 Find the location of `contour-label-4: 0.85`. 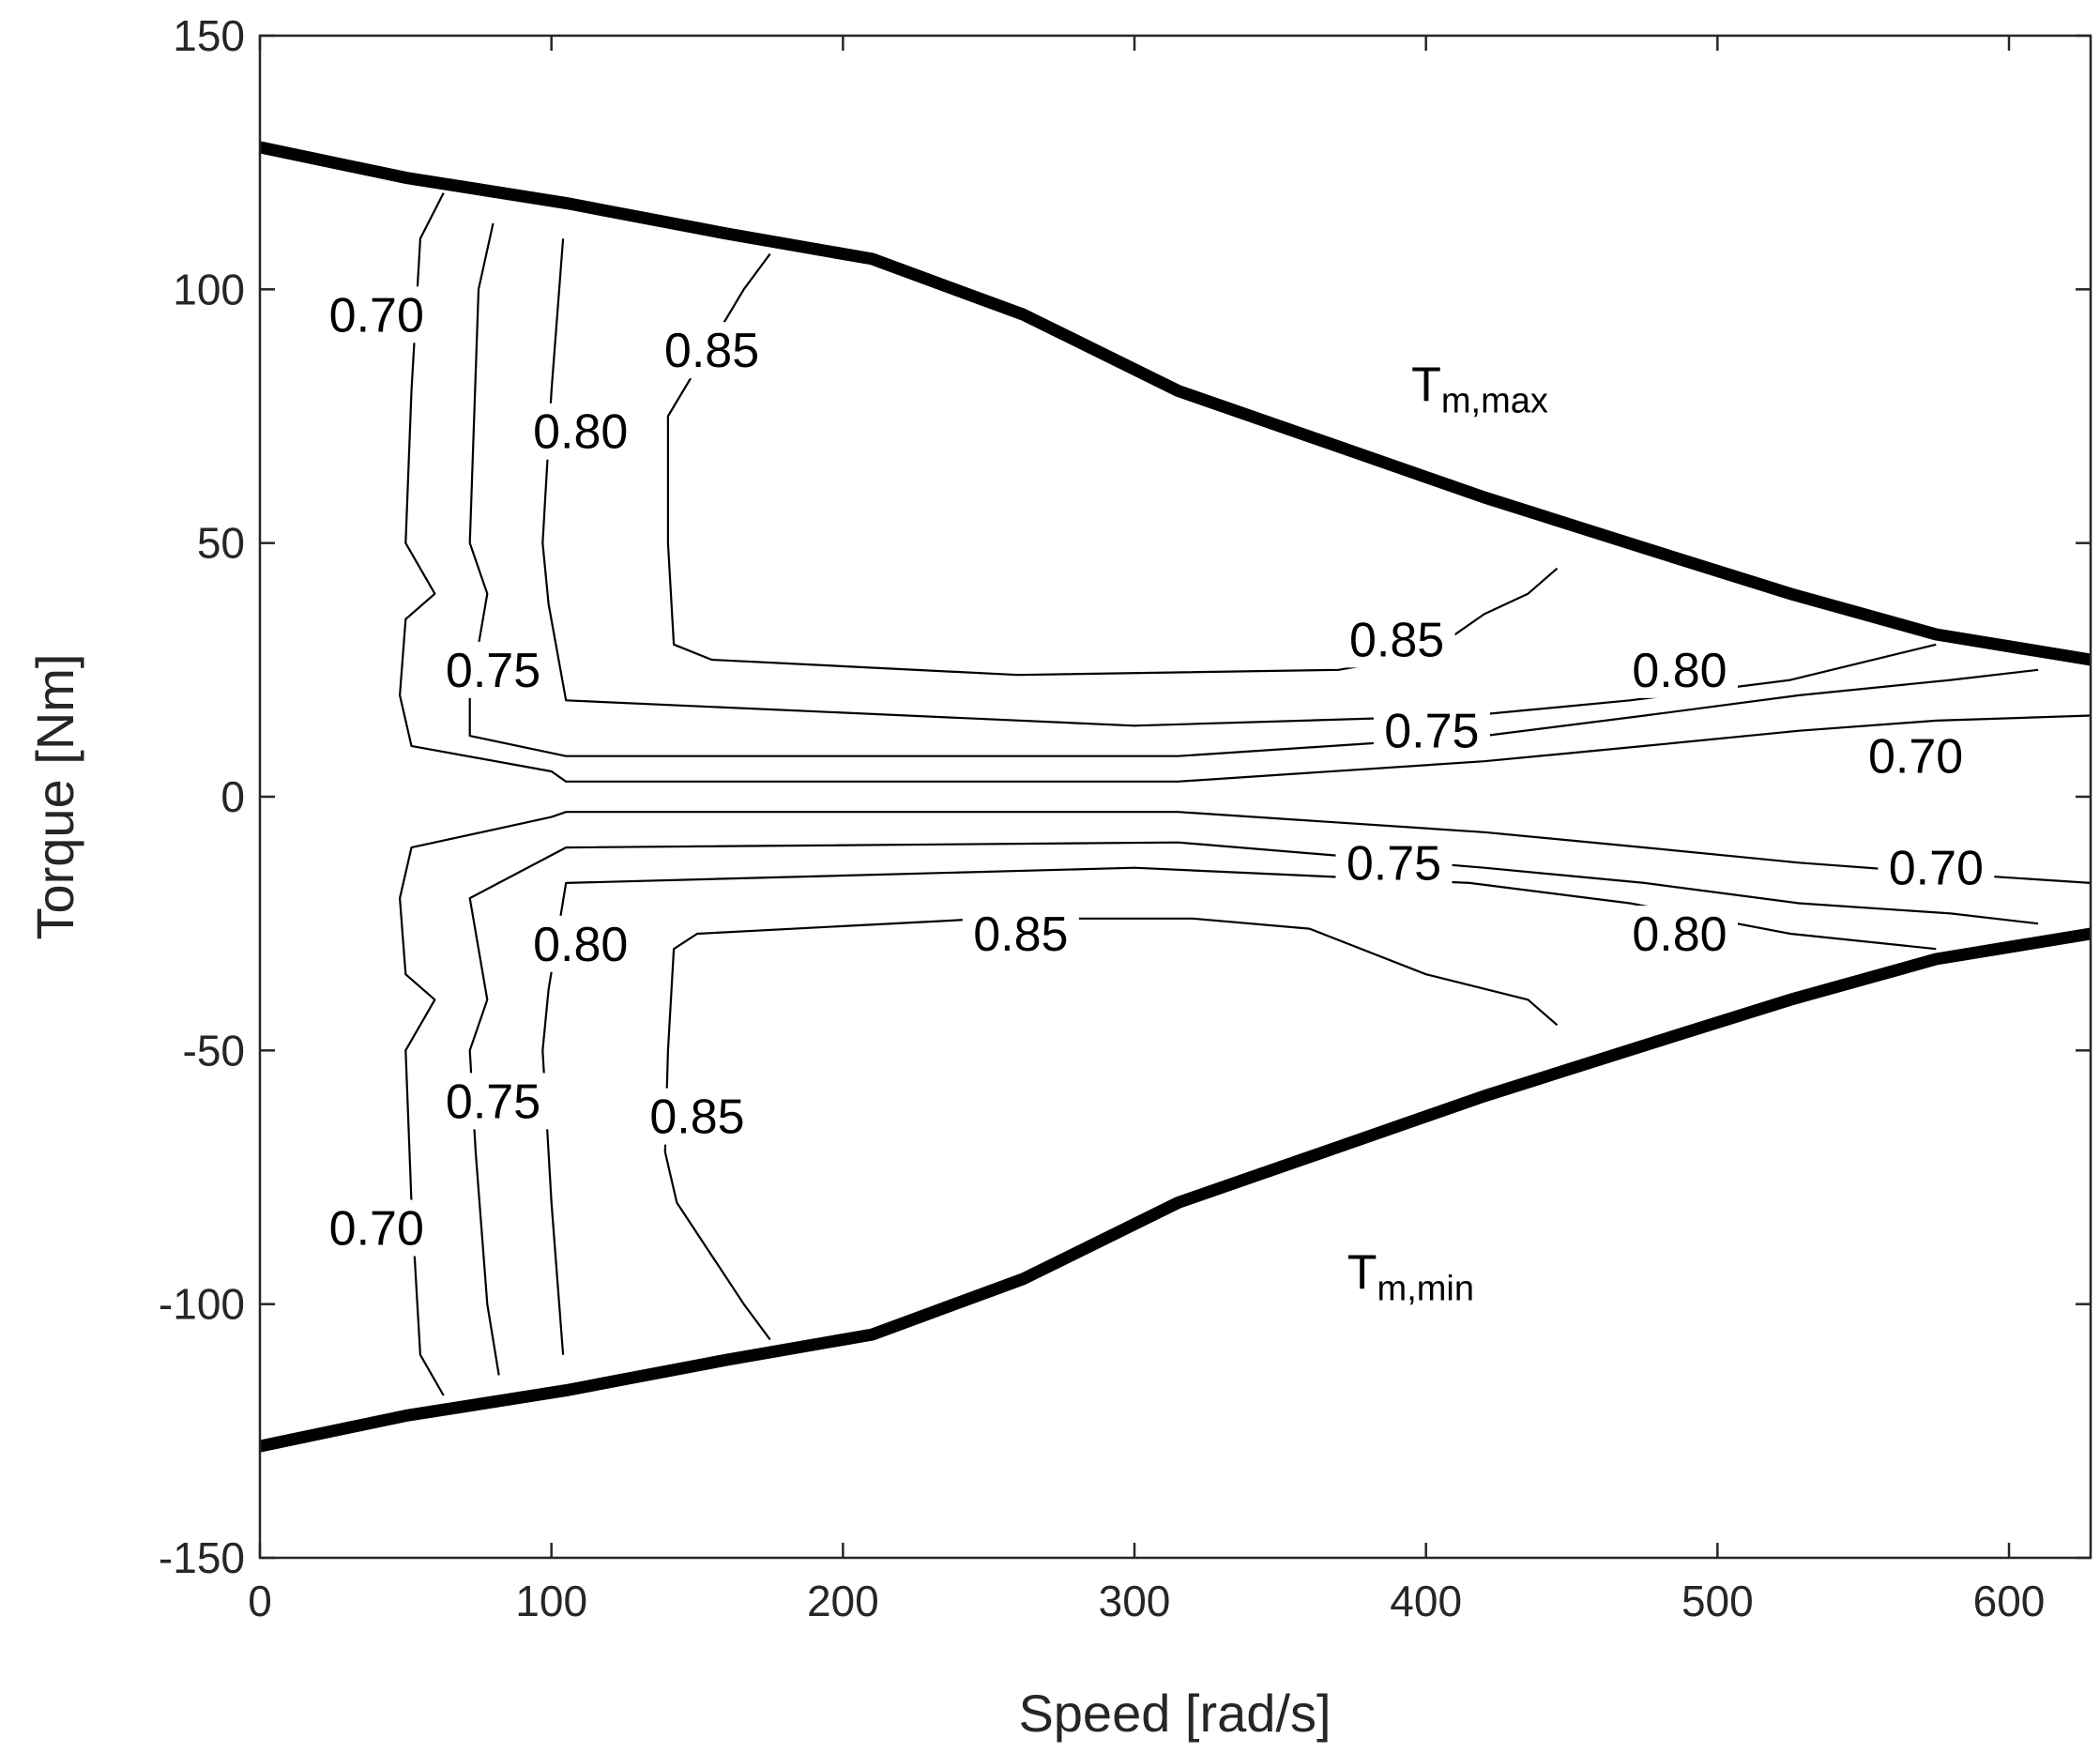

contour-label-4: 0.85 is located at coordinates (1396, 640).